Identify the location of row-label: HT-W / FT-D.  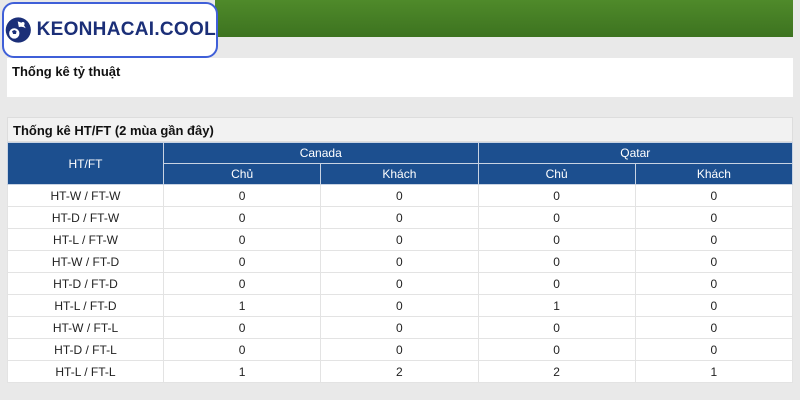
(85, 261).